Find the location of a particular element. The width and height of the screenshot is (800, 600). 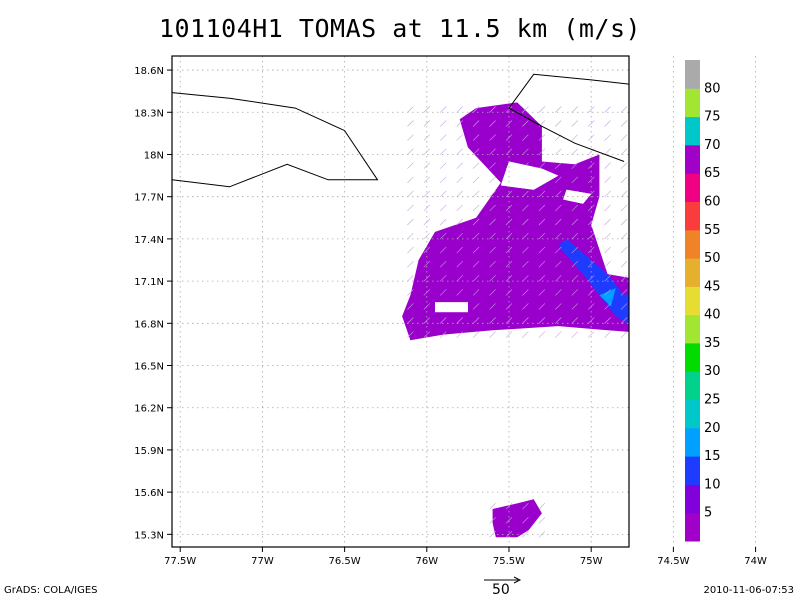

wind-region-cyan-small is located at coordinates (607, 297).